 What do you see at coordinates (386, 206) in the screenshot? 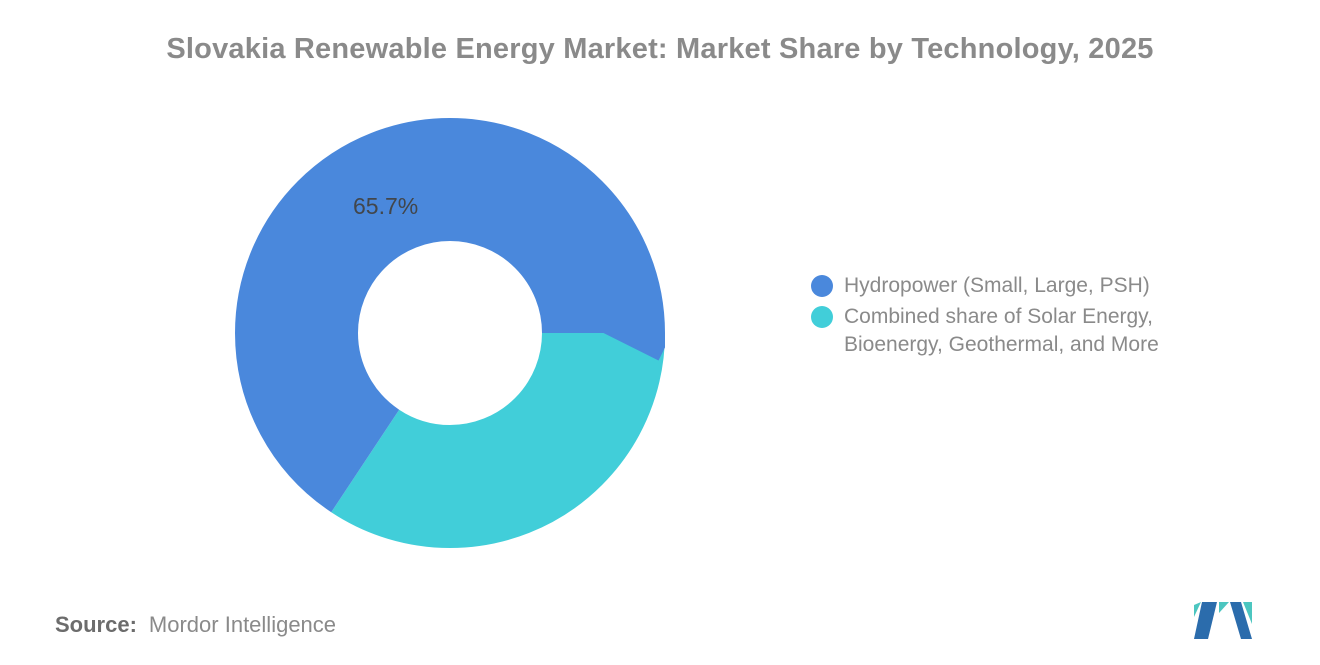
I see `slice-label-hydropower: 65.7%` at bounding box center [386, 206].